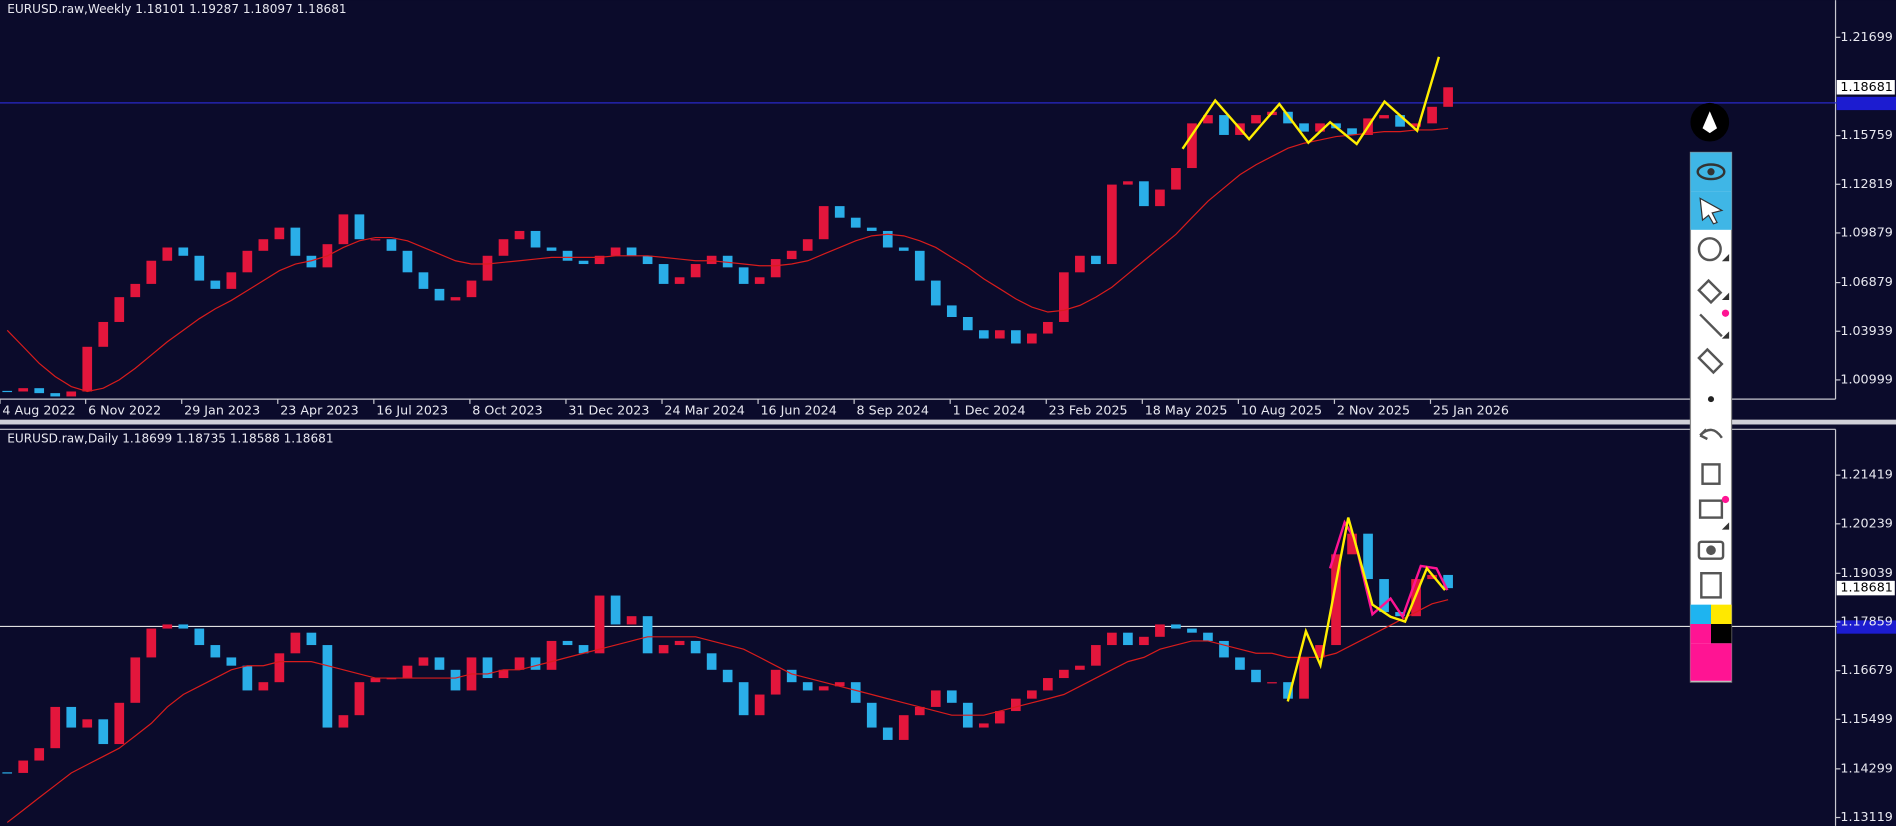  Describe the element at coordinates (948, 422) in the screenshot. I see `panel-separator` at that location.